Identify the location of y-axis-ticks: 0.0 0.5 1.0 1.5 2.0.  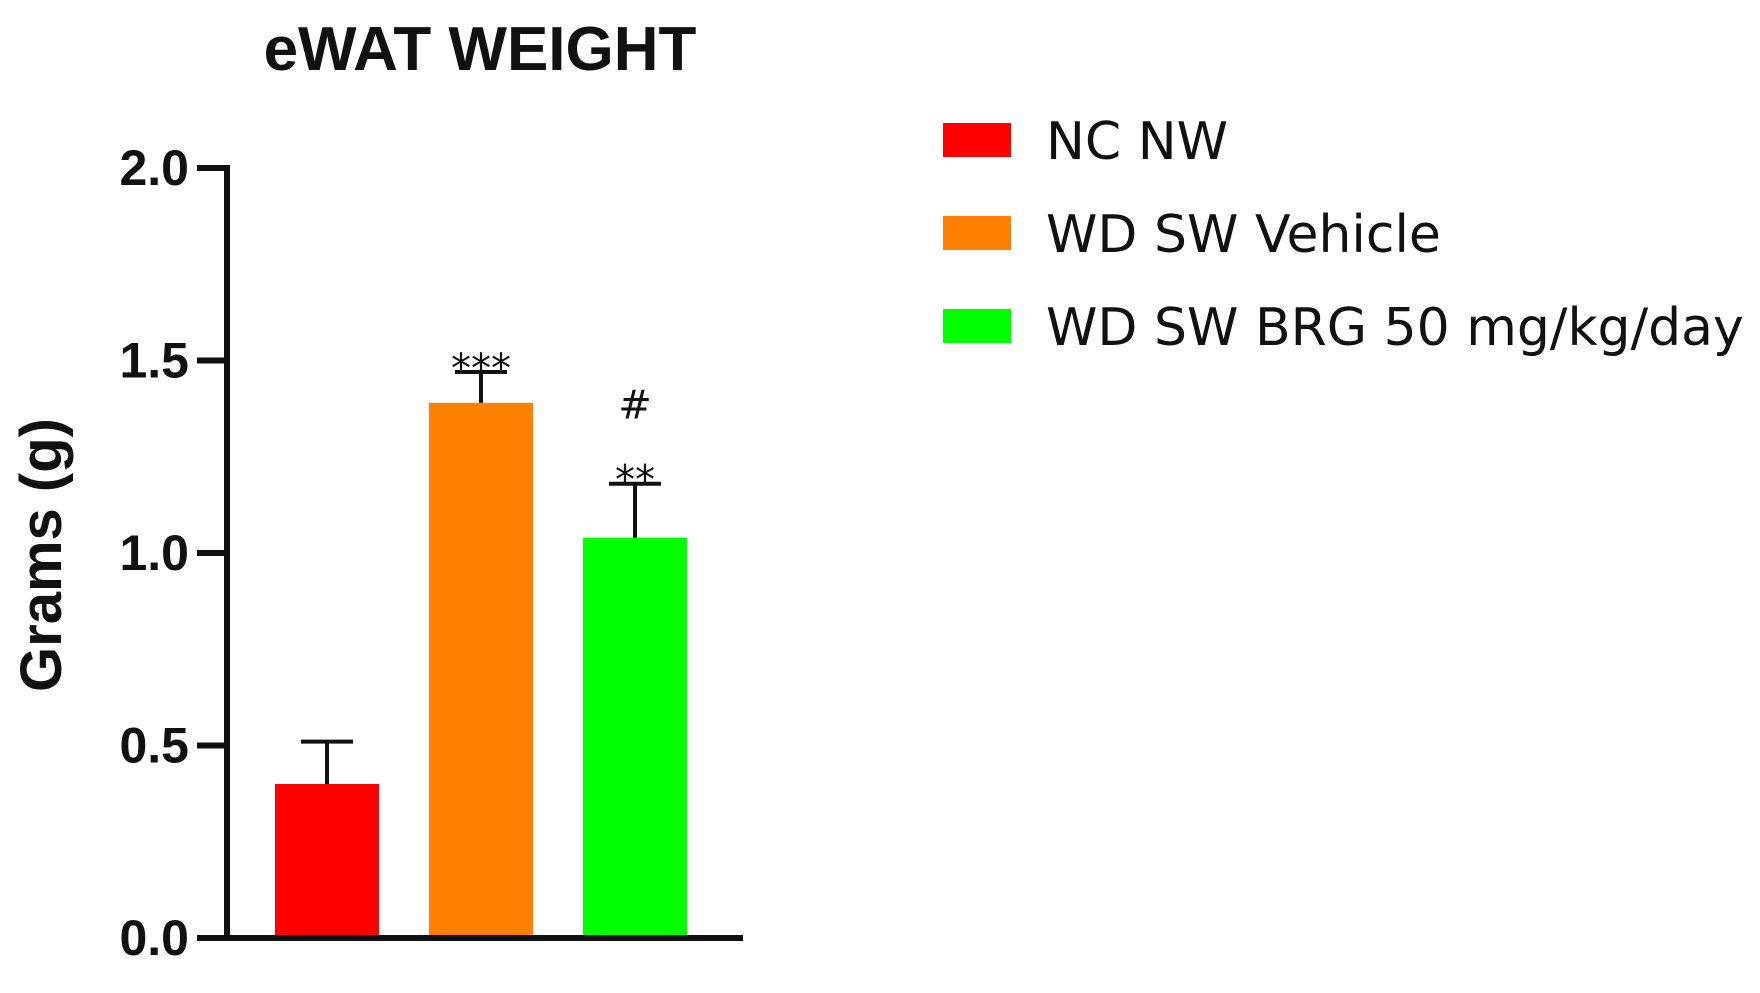
(173, 553).